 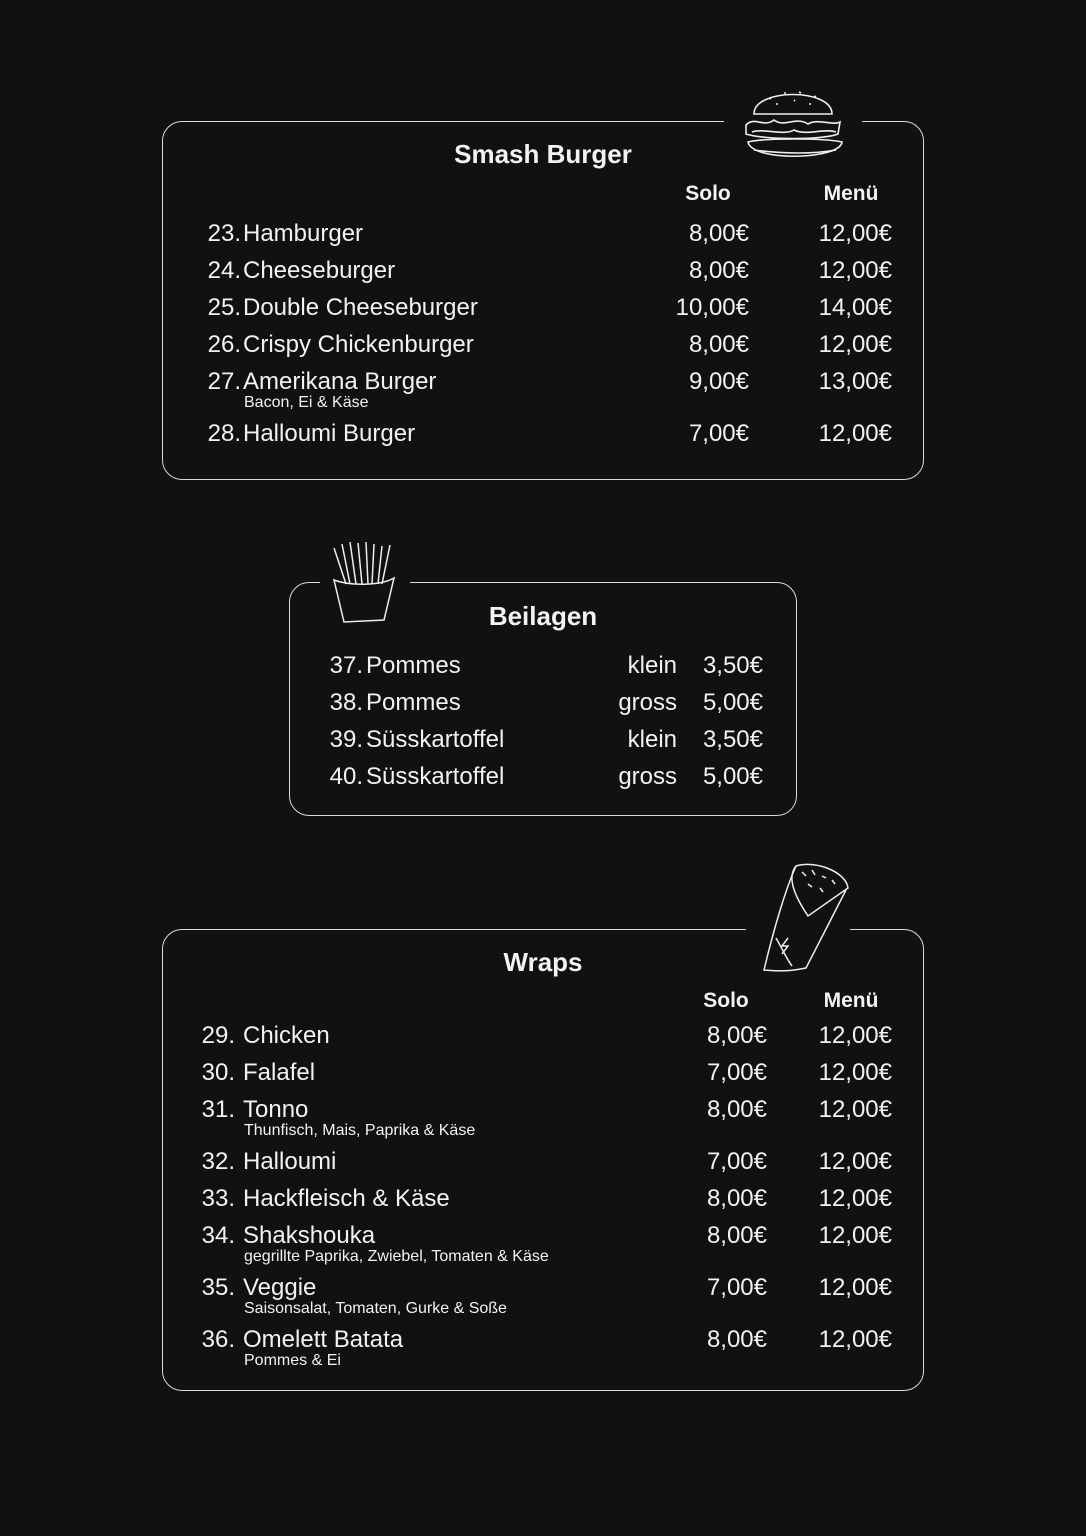 I want to click on item-name: Hamburger, so click(x=303, y=233).